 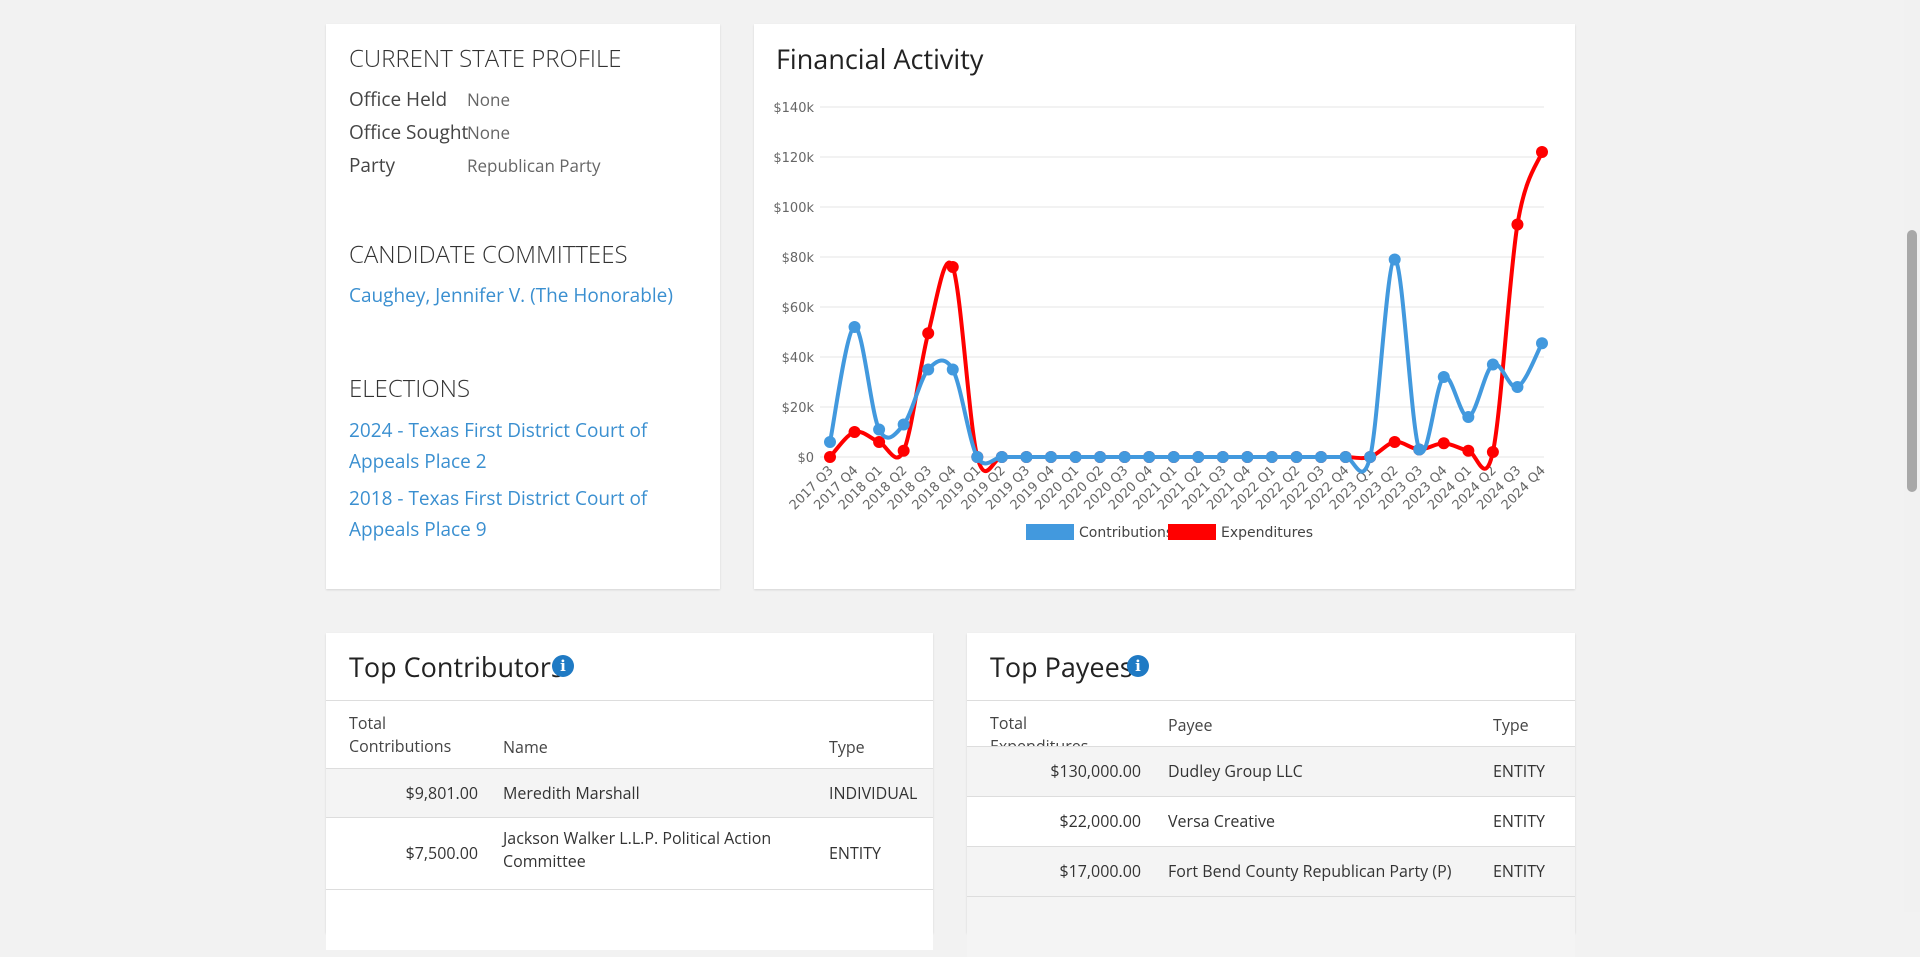 I want to click on y-tick-label: $120k, so click(x=793, y=158).